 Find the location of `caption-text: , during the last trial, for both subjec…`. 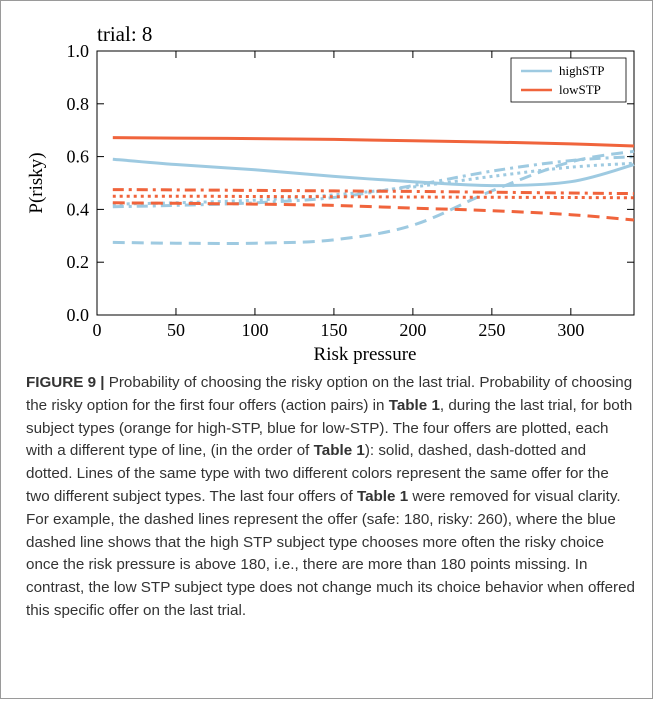

caption-text: , during the last trial, for both subjec… is located at coordinates (329, 428).